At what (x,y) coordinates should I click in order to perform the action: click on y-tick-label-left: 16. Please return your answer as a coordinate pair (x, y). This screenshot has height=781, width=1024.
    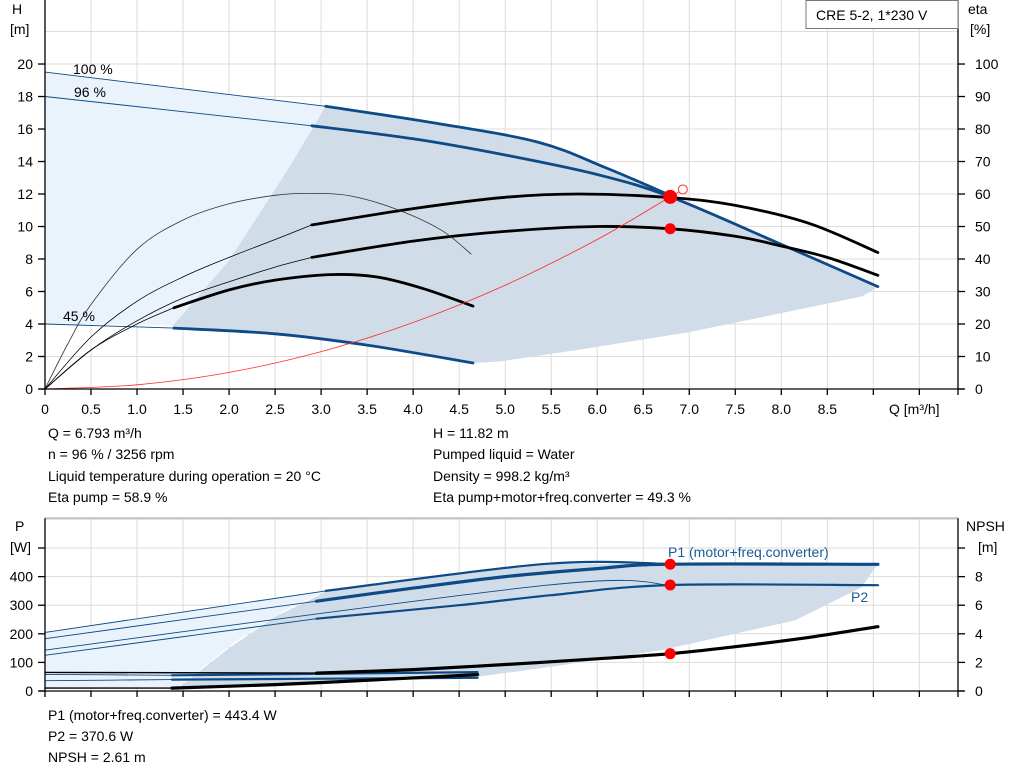
    Looking at the image, I should click on (25, 129).